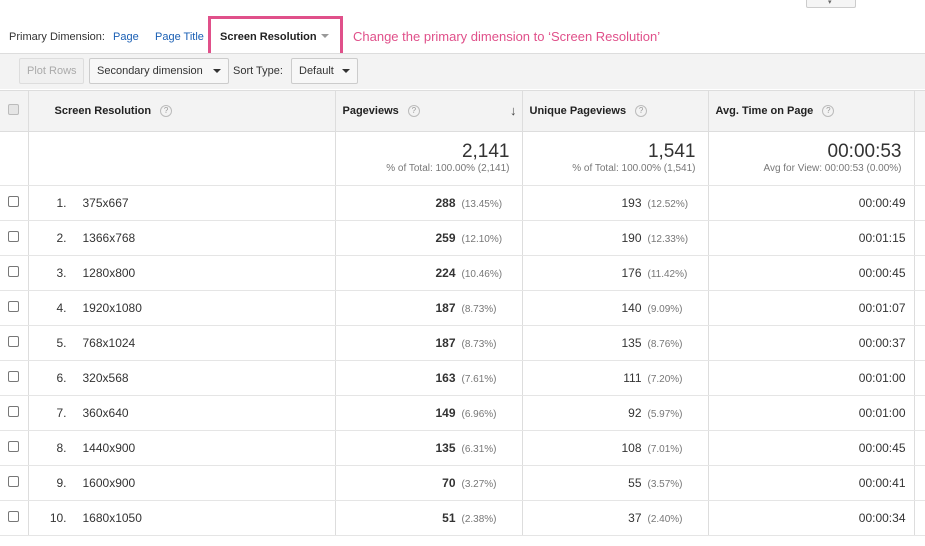 Image resolution: width=925 pixels, height=546 pixels. Describe the element at coordinates (615, 158) in the screenshot. I see `totals-unique-pageviews: 1,541 % of Total: 100.00% (1,541)` at that location.